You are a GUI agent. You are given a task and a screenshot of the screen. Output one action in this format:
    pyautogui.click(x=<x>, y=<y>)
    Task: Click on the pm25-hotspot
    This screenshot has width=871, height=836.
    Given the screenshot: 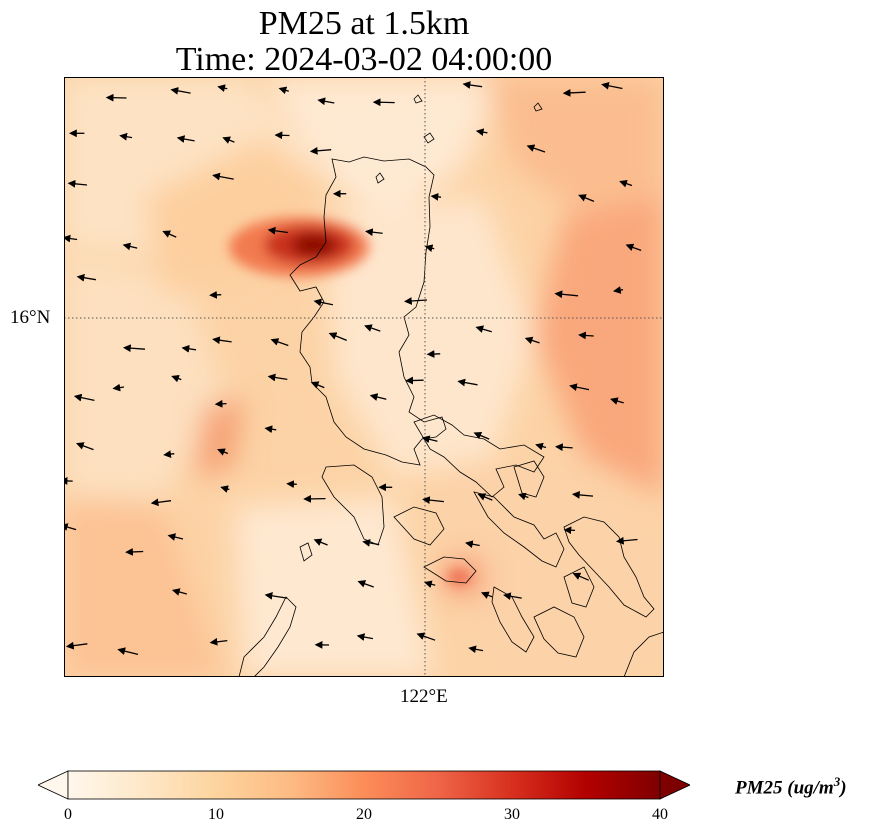 What is the action you would take?
    pyautogui.click(x=350, y=400)
    